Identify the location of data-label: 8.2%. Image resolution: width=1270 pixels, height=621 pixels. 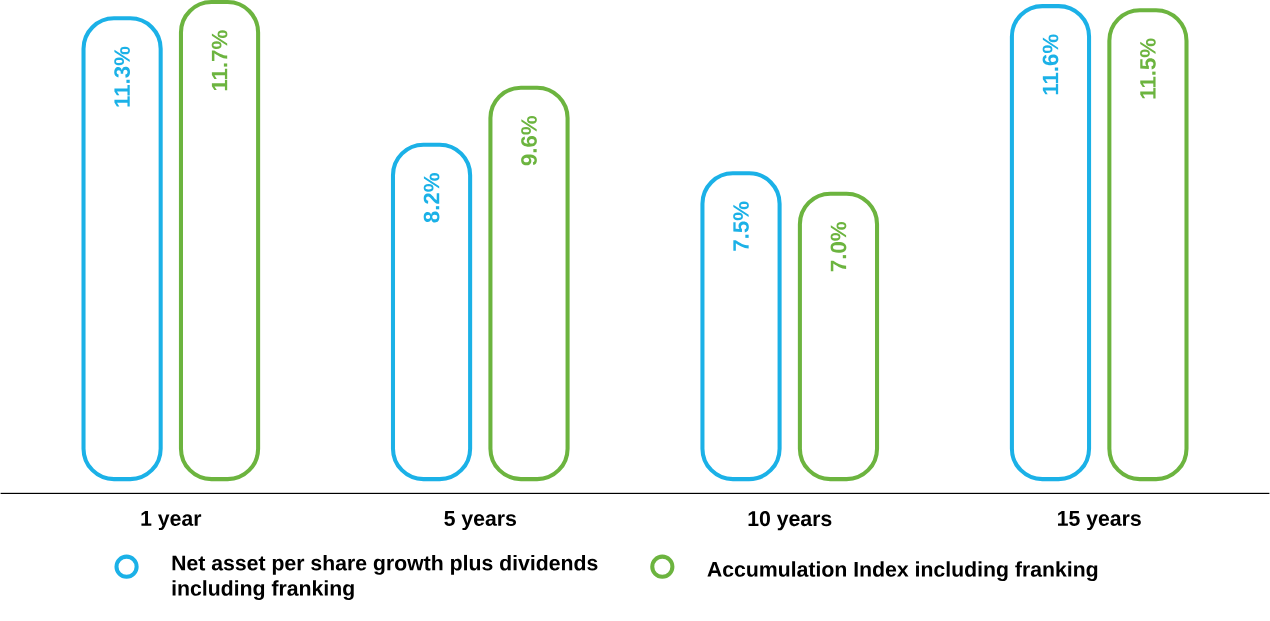
(431, 198).